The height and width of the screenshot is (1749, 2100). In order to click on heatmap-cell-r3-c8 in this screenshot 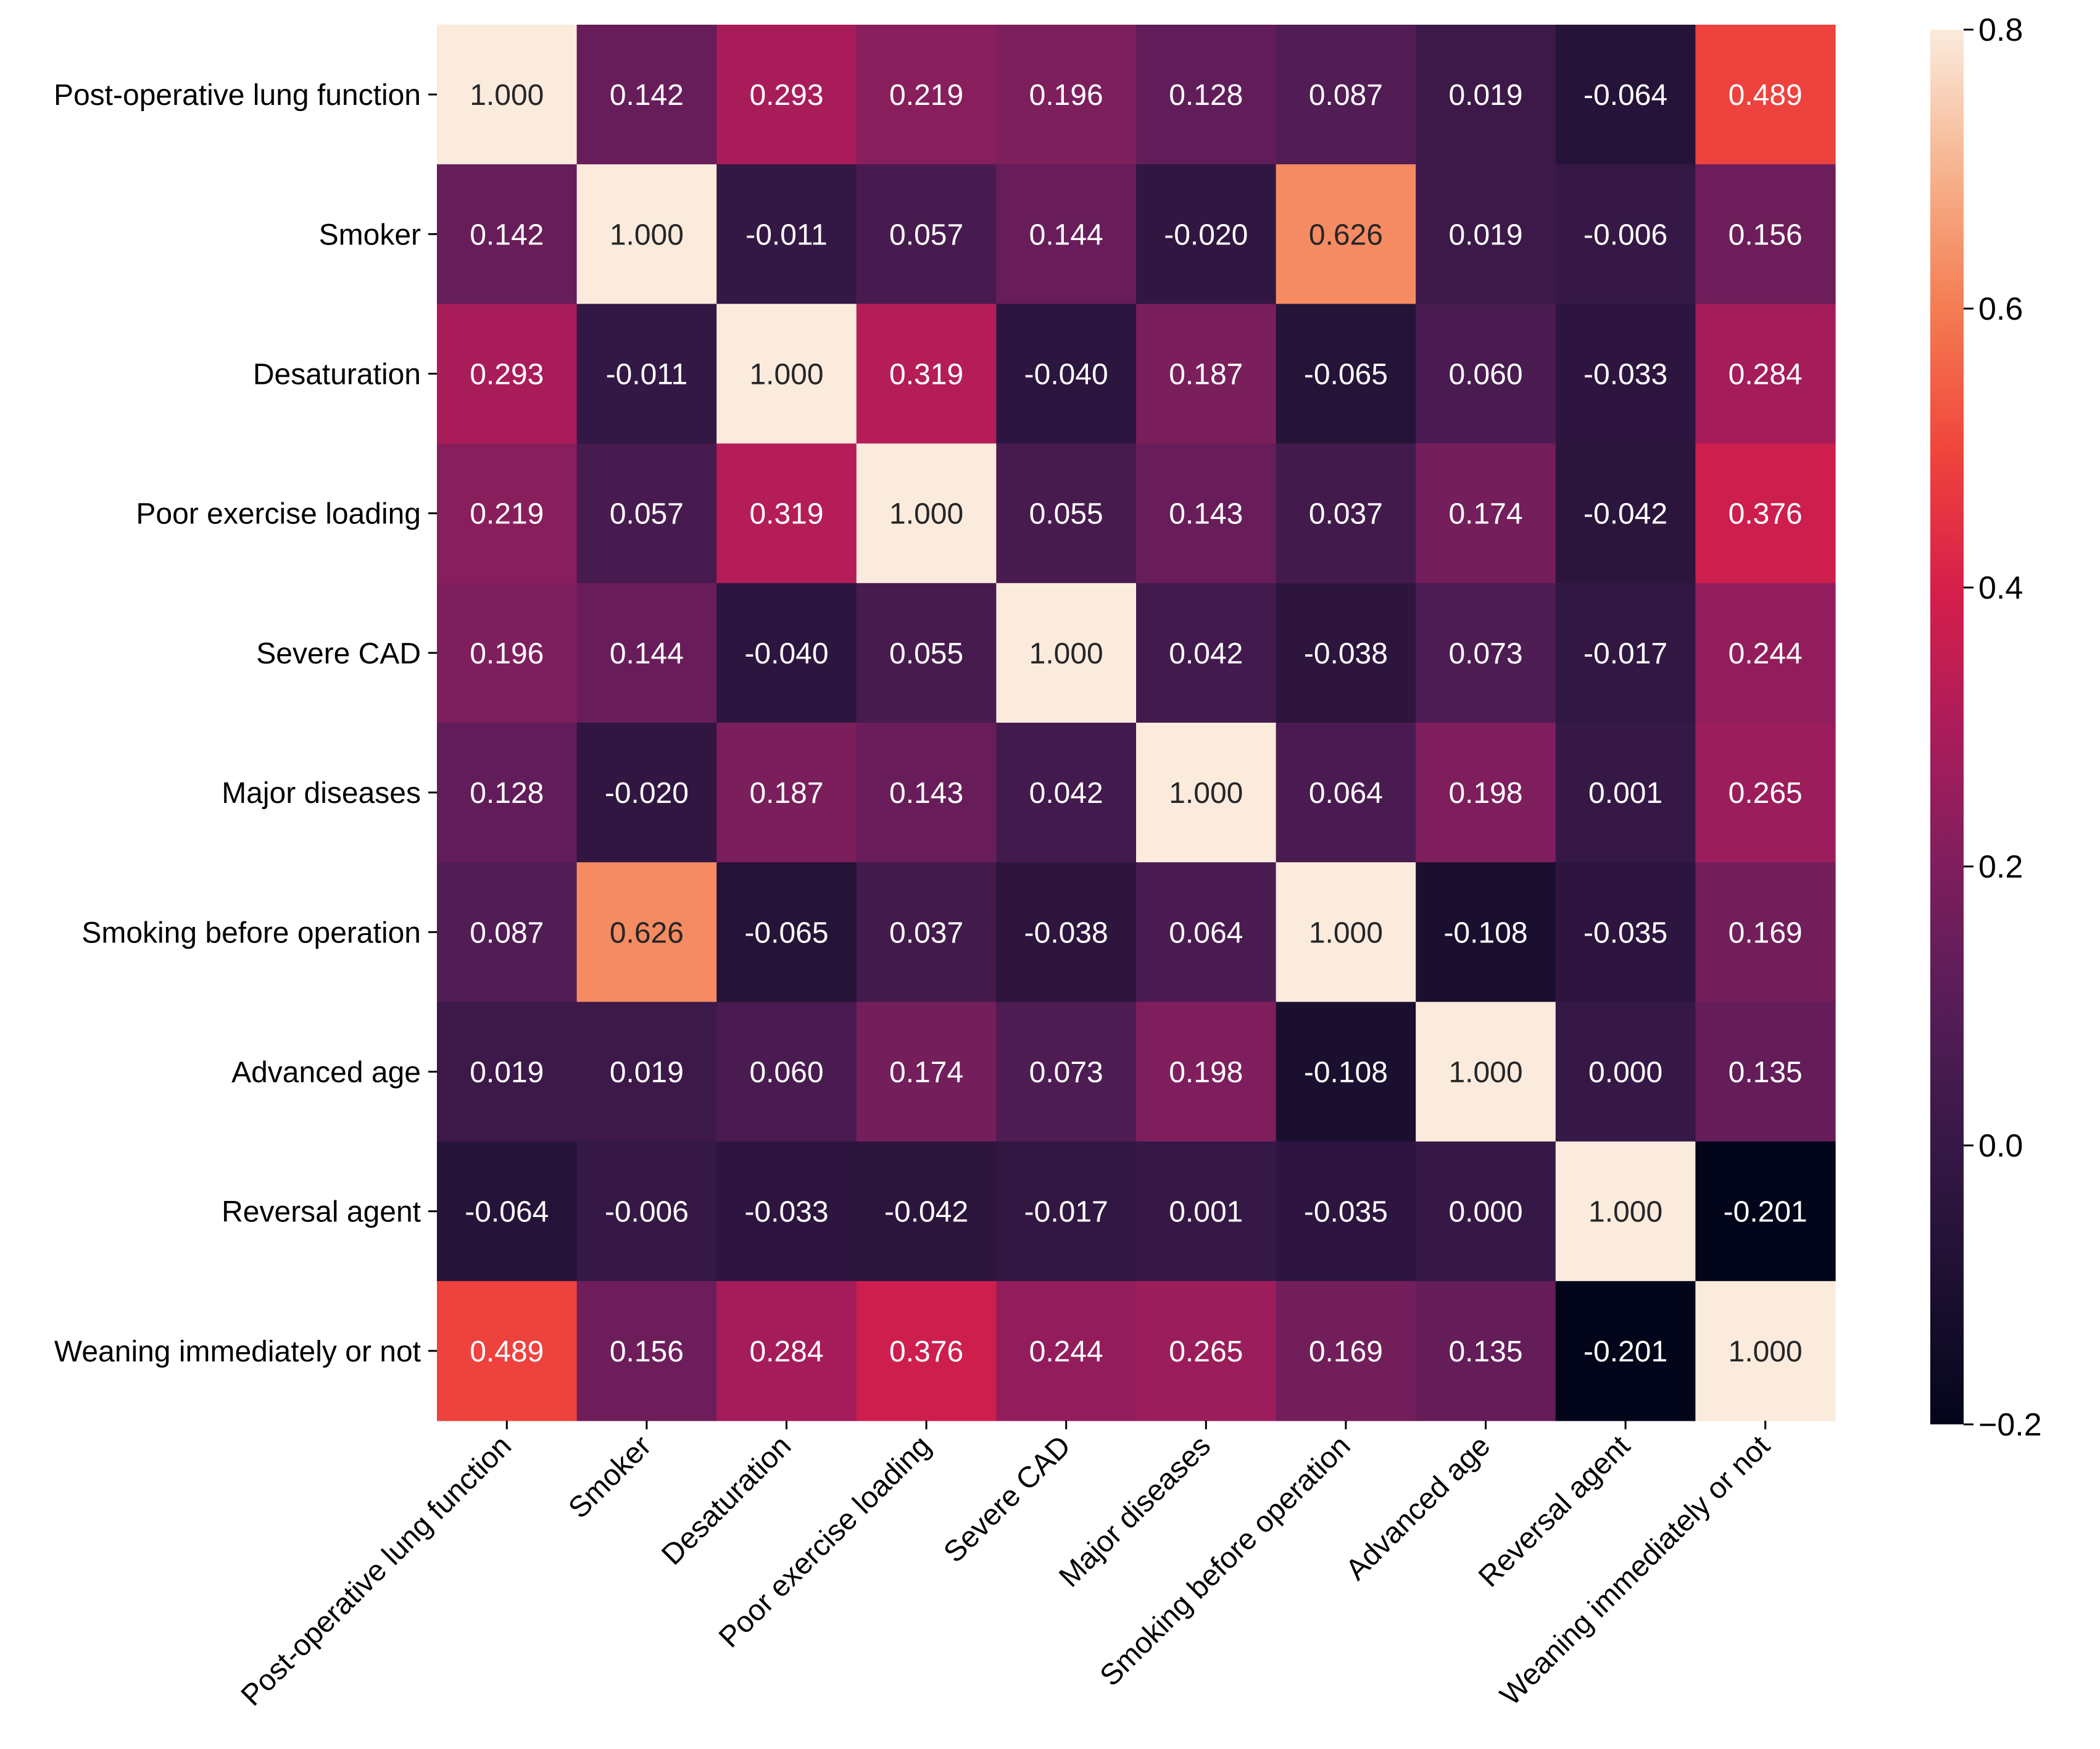, I will do `click(1625, 513)`.